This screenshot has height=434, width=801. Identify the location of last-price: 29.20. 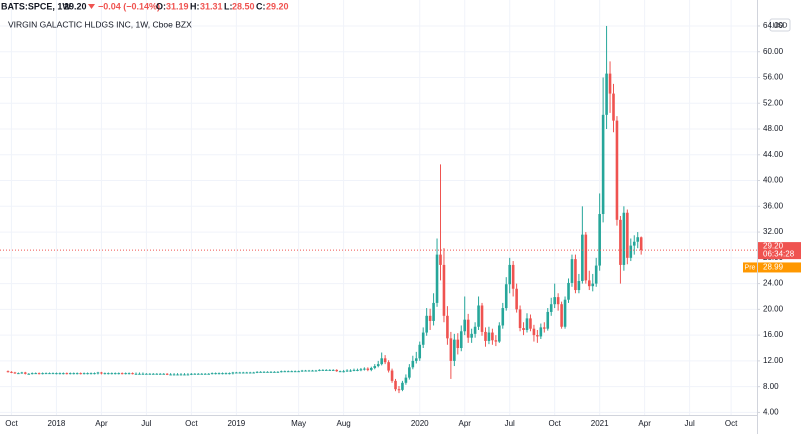
(75, 6).